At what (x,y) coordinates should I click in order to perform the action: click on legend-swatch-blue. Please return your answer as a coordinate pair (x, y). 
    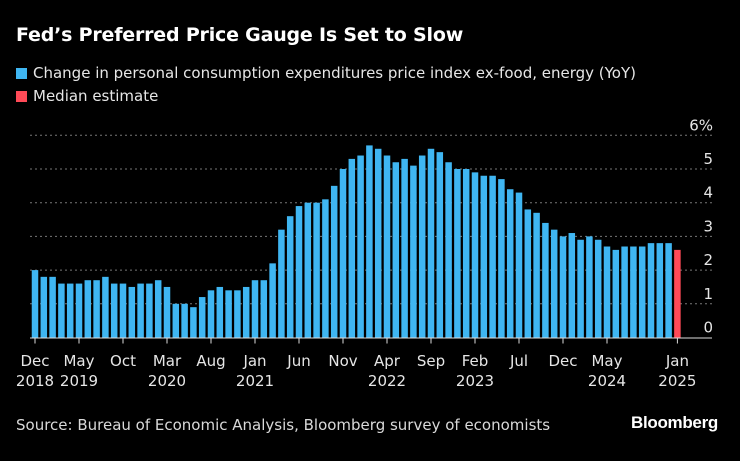
    Looking at the image, I should click on (21, 73).